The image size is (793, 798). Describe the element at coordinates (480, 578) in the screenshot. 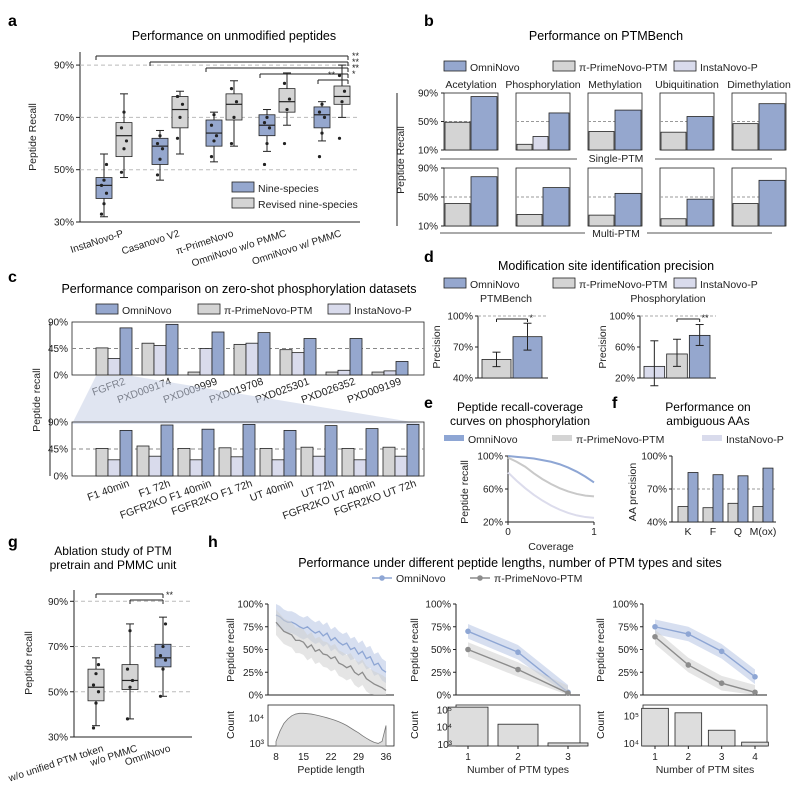

I see `h-legend-prime-marker` at that location.